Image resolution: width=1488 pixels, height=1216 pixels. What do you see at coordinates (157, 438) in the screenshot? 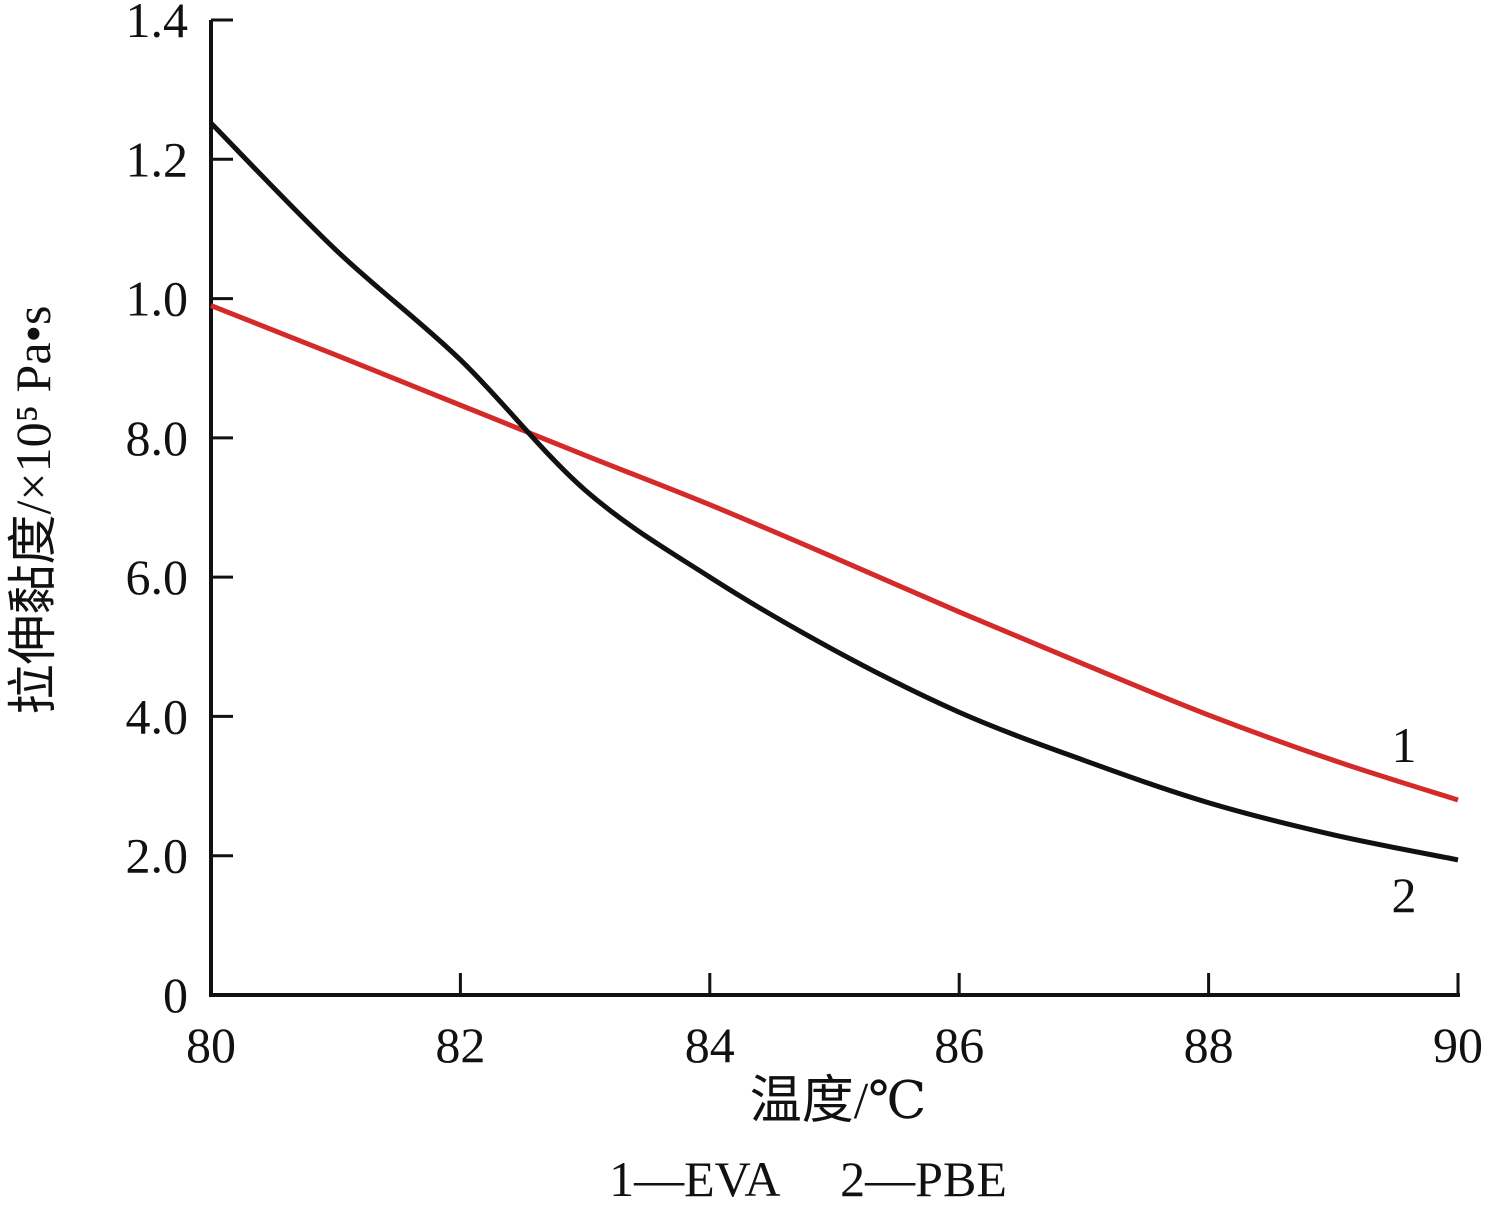
I see `y-tick-label: 8.0` at bounding box center [157, 438].